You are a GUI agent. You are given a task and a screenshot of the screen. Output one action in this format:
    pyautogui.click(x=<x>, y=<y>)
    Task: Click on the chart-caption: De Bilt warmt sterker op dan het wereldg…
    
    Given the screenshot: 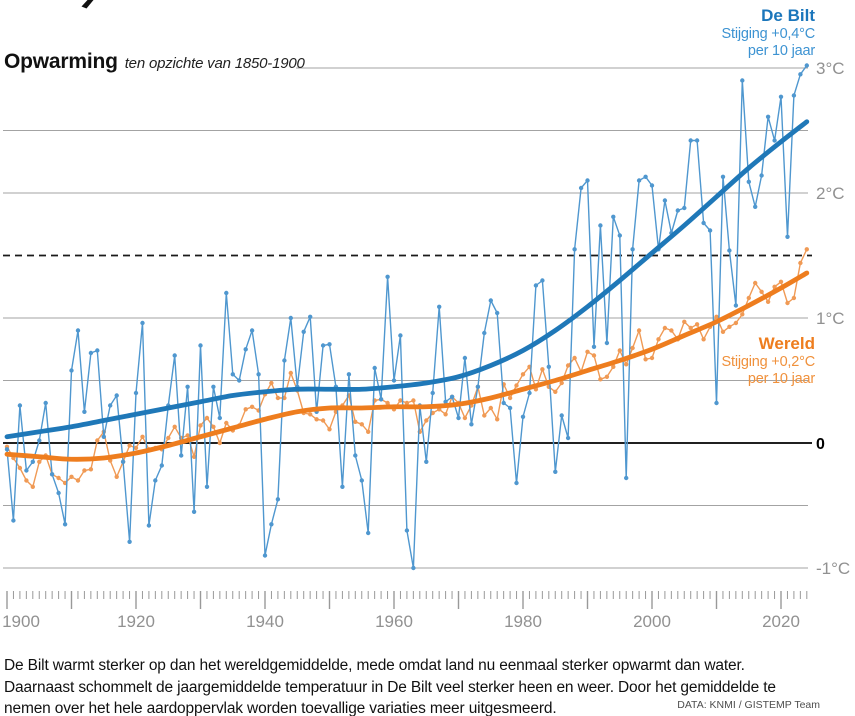 What is the action you would take?
    pyautogui.click(x=390, y=686)
    